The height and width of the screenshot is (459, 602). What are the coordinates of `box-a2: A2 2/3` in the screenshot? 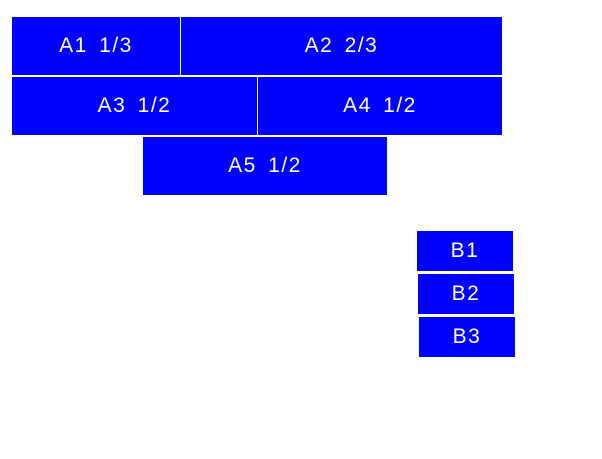 It's located at (341, 46).